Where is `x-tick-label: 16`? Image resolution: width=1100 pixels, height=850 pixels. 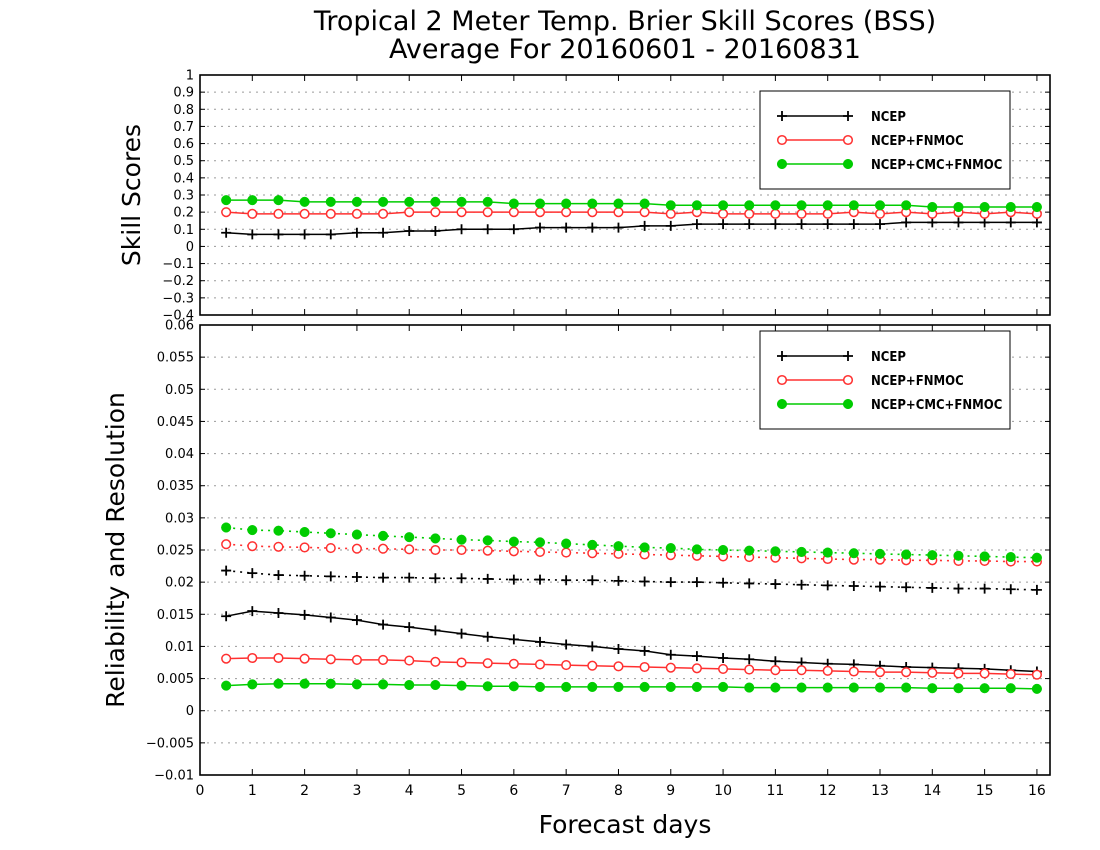
x-tick-label: 16 is located at coordinates (1037, 791).